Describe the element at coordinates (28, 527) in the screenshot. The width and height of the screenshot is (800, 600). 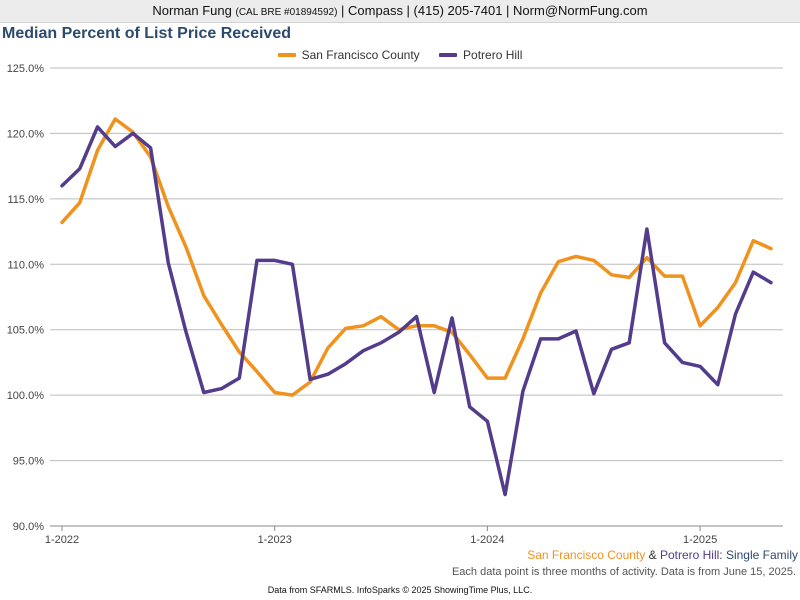
I see `y-tick-label: 90.0%` at that location.